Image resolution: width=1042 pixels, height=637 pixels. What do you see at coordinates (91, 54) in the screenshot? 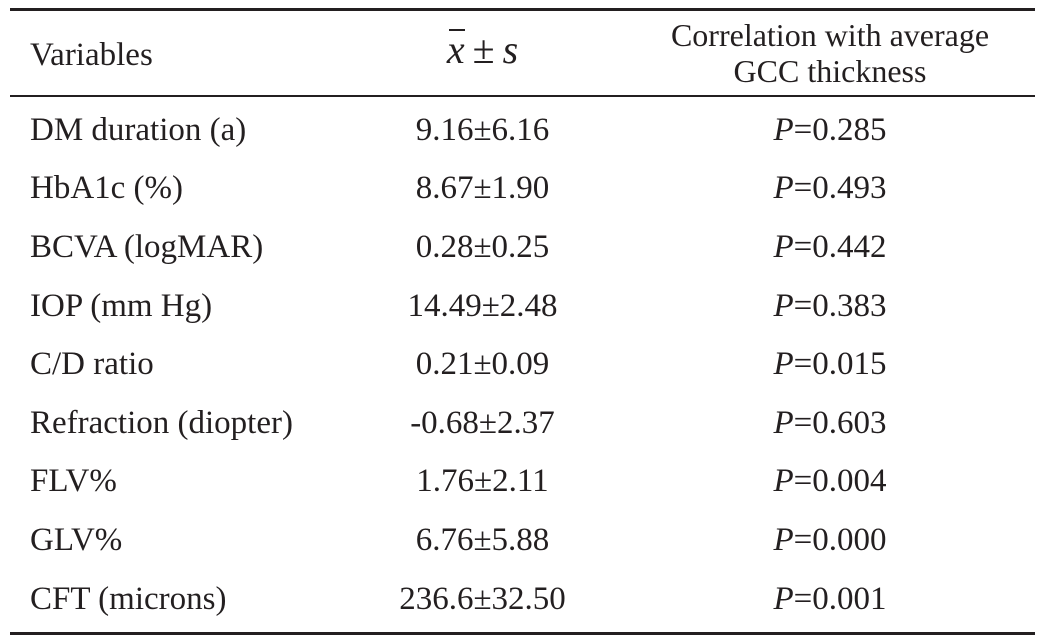
I see `header-variables: Variables` at bounding box center [91, 54].